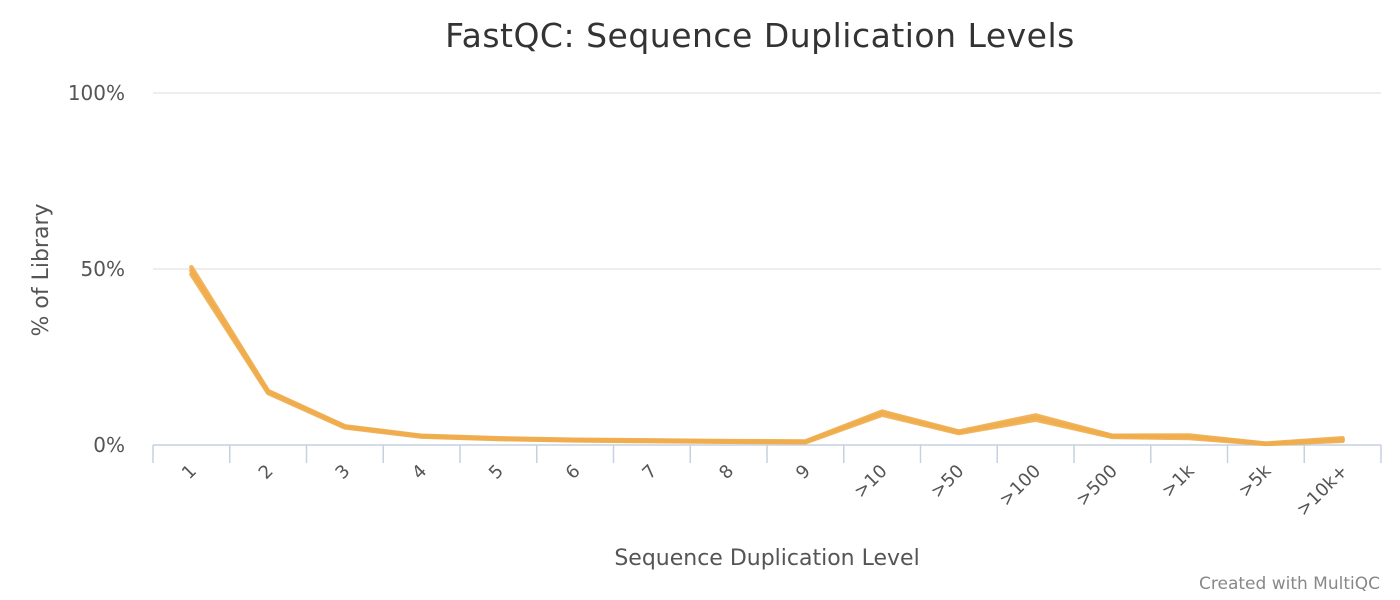 The height and width of the screenshot is (600, 1400). I want to click on x-tick-label: 4, so click(419, 472).